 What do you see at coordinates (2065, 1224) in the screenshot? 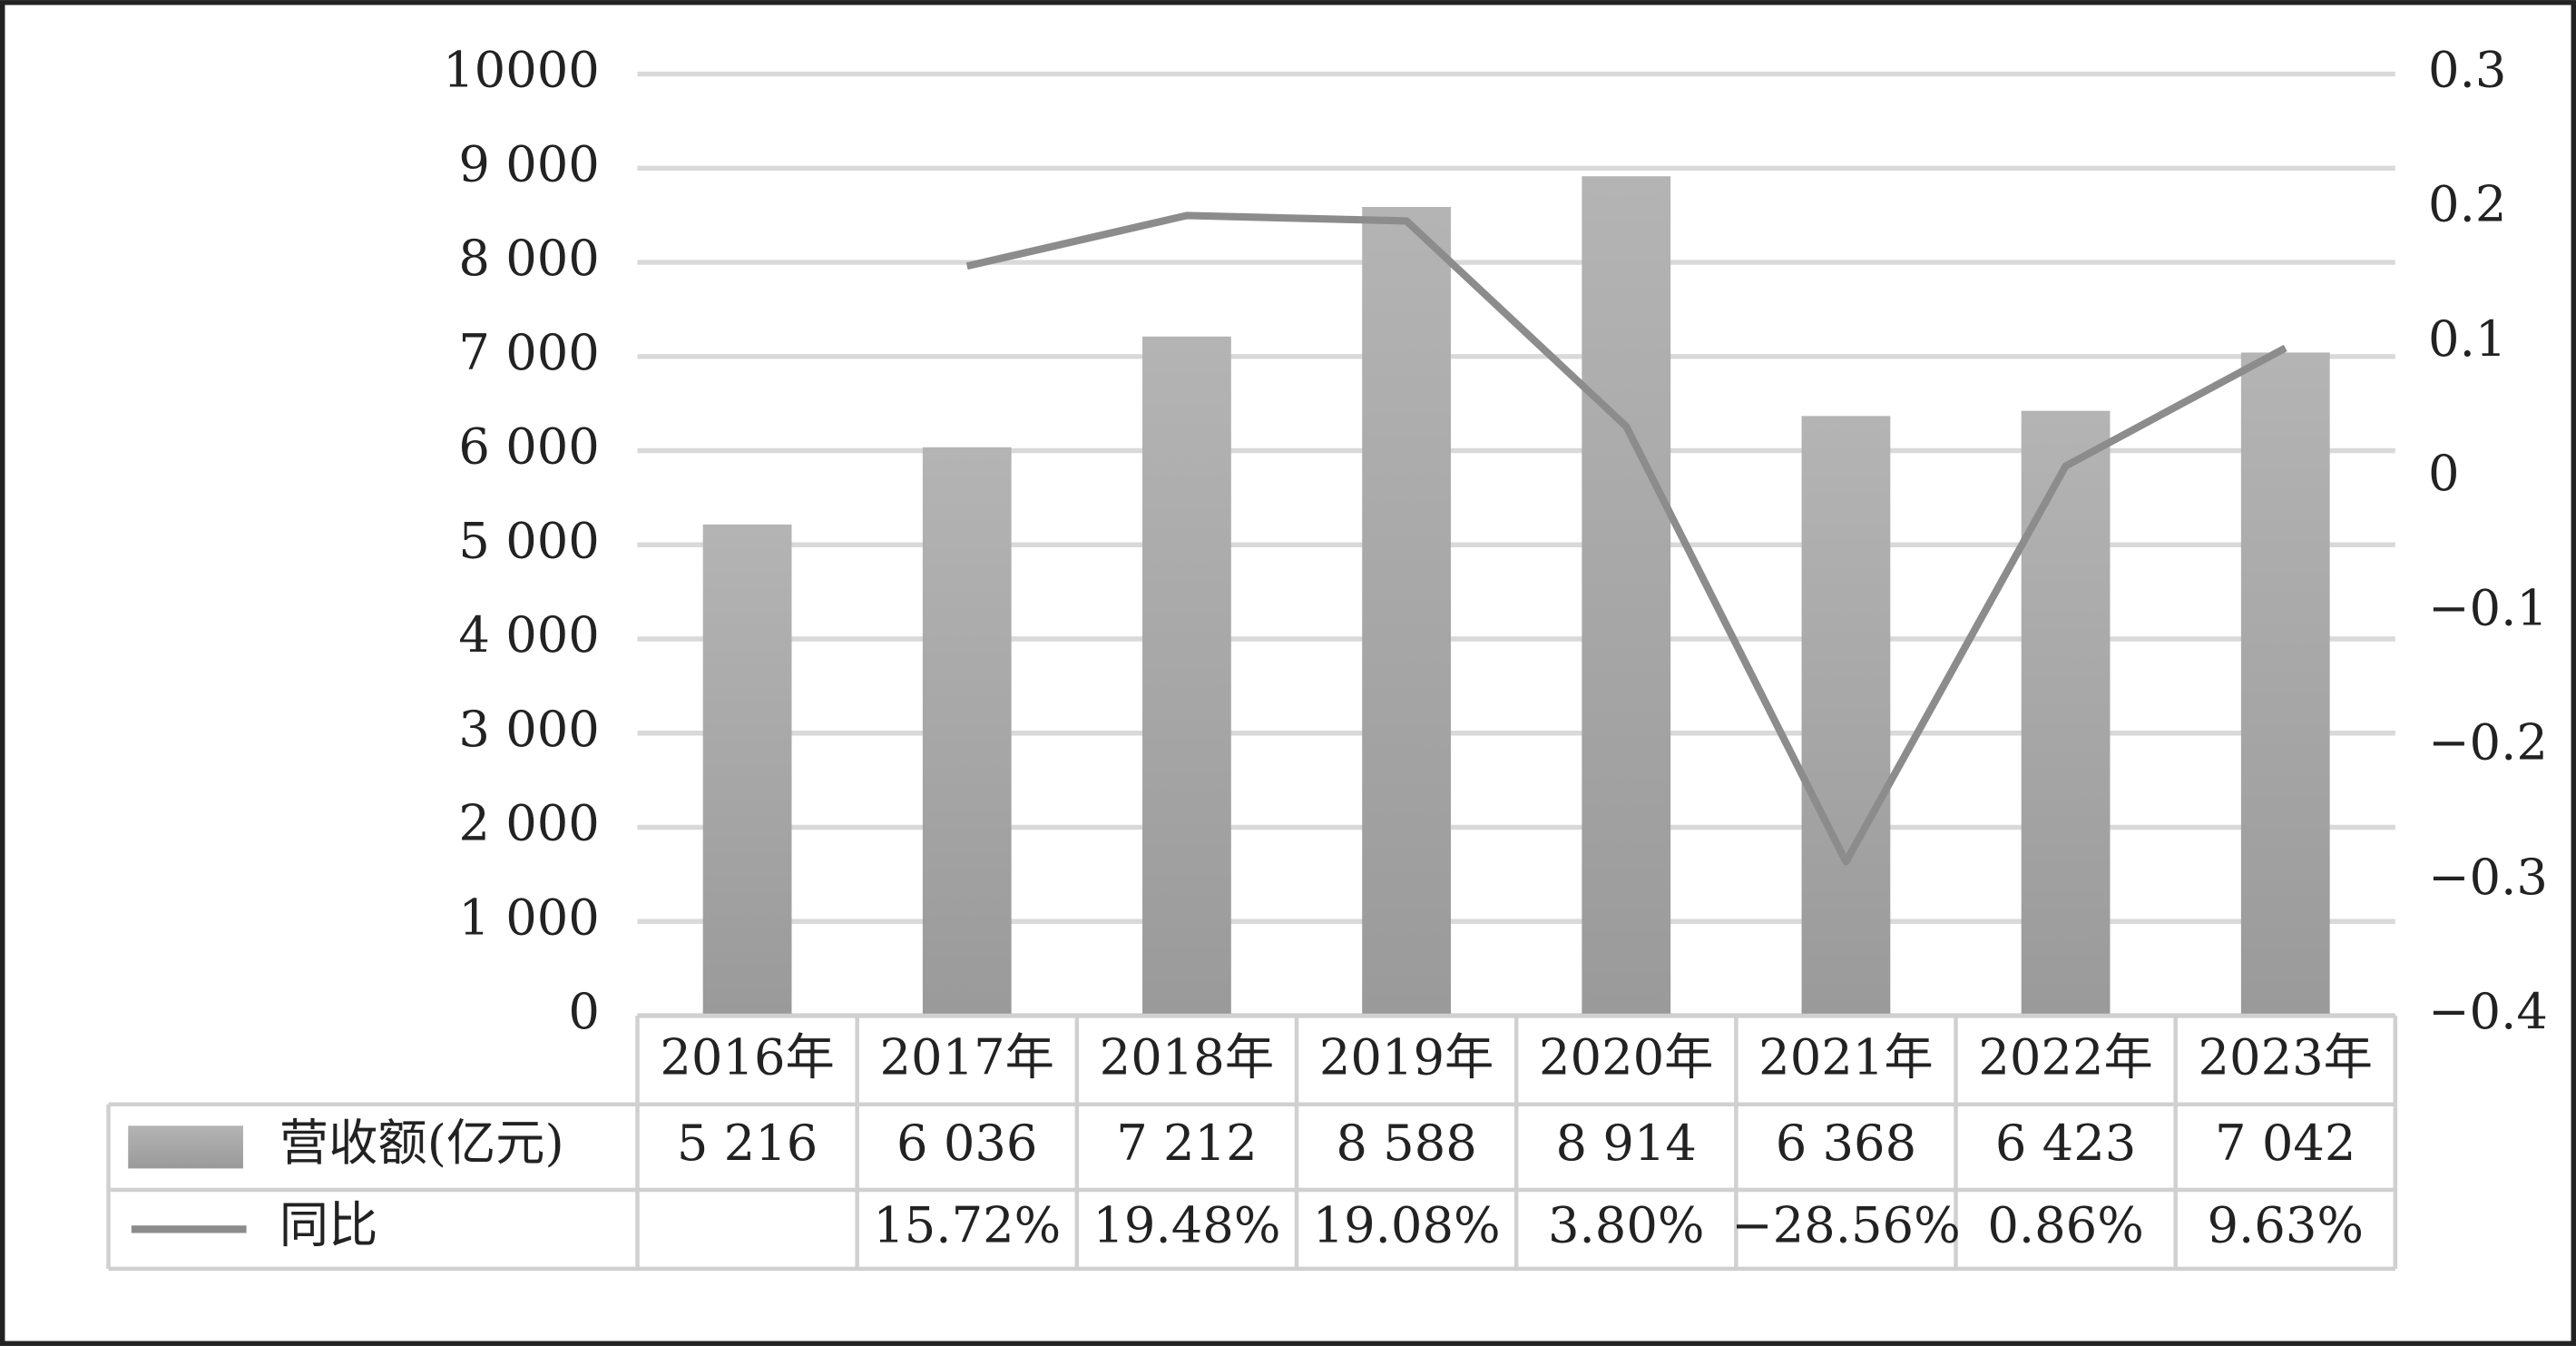
I see `data-label: 0.86%` at bounding box center [2065, 1224].